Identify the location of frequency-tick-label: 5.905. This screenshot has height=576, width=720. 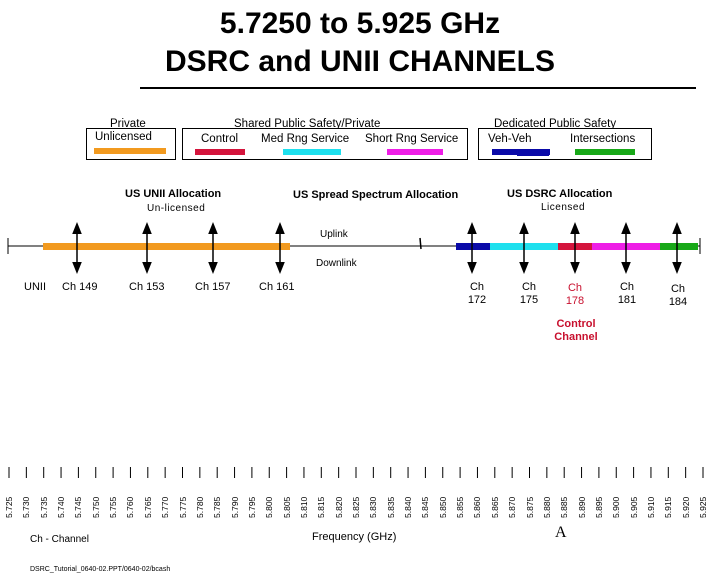
(633, 507).